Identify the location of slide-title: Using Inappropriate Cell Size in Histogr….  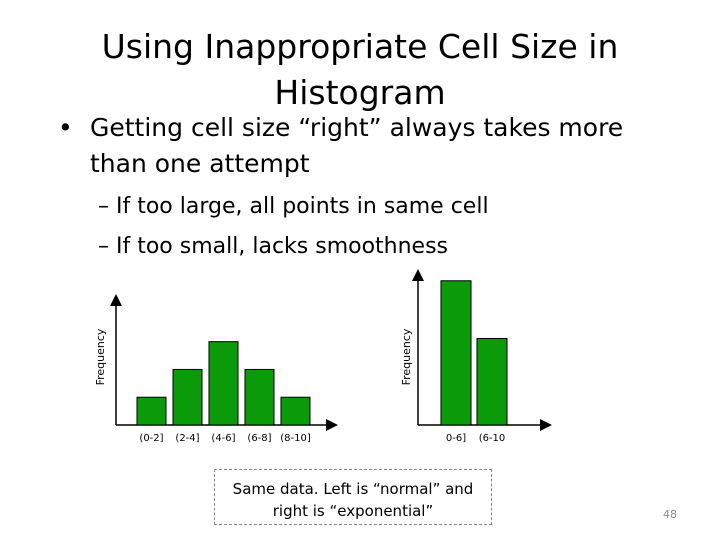
(360, 70).